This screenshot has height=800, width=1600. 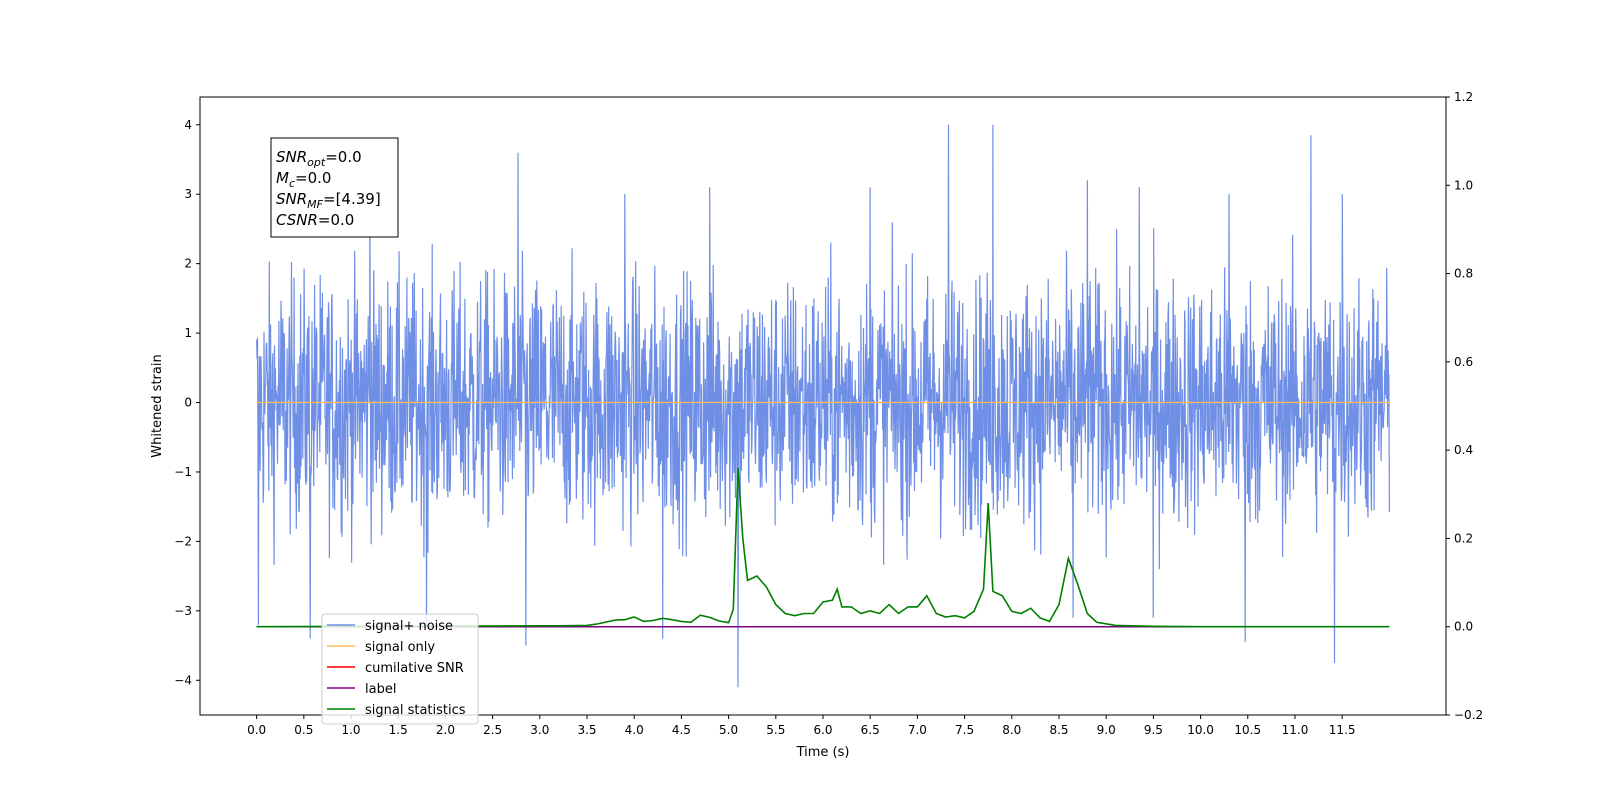 What do you see at coordinates (183, 541) in the screenshot?
I see `y-tick-label: −2` at bounding box center [183, 541].